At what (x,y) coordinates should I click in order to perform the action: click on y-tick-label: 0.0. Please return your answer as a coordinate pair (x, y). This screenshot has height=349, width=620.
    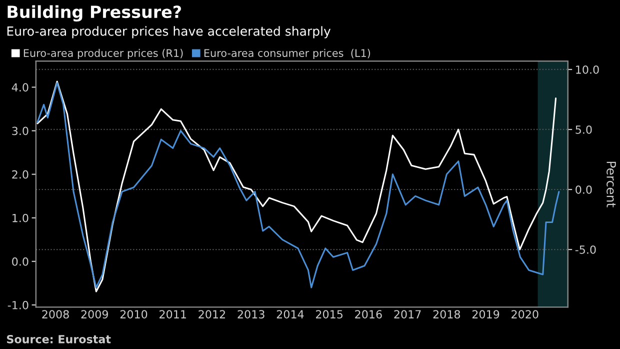
    Looking at the image, I should click on (20, 261).